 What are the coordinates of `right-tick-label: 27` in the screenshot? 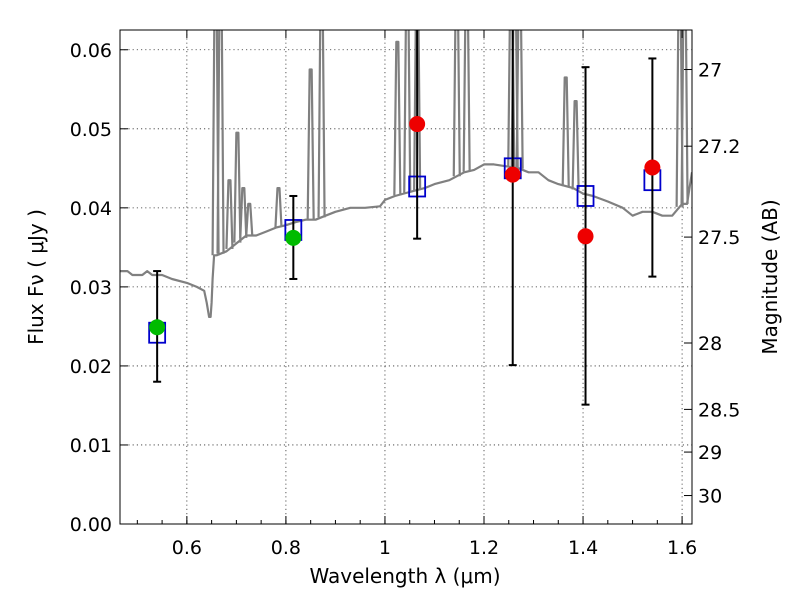 It's located at (710, 71).